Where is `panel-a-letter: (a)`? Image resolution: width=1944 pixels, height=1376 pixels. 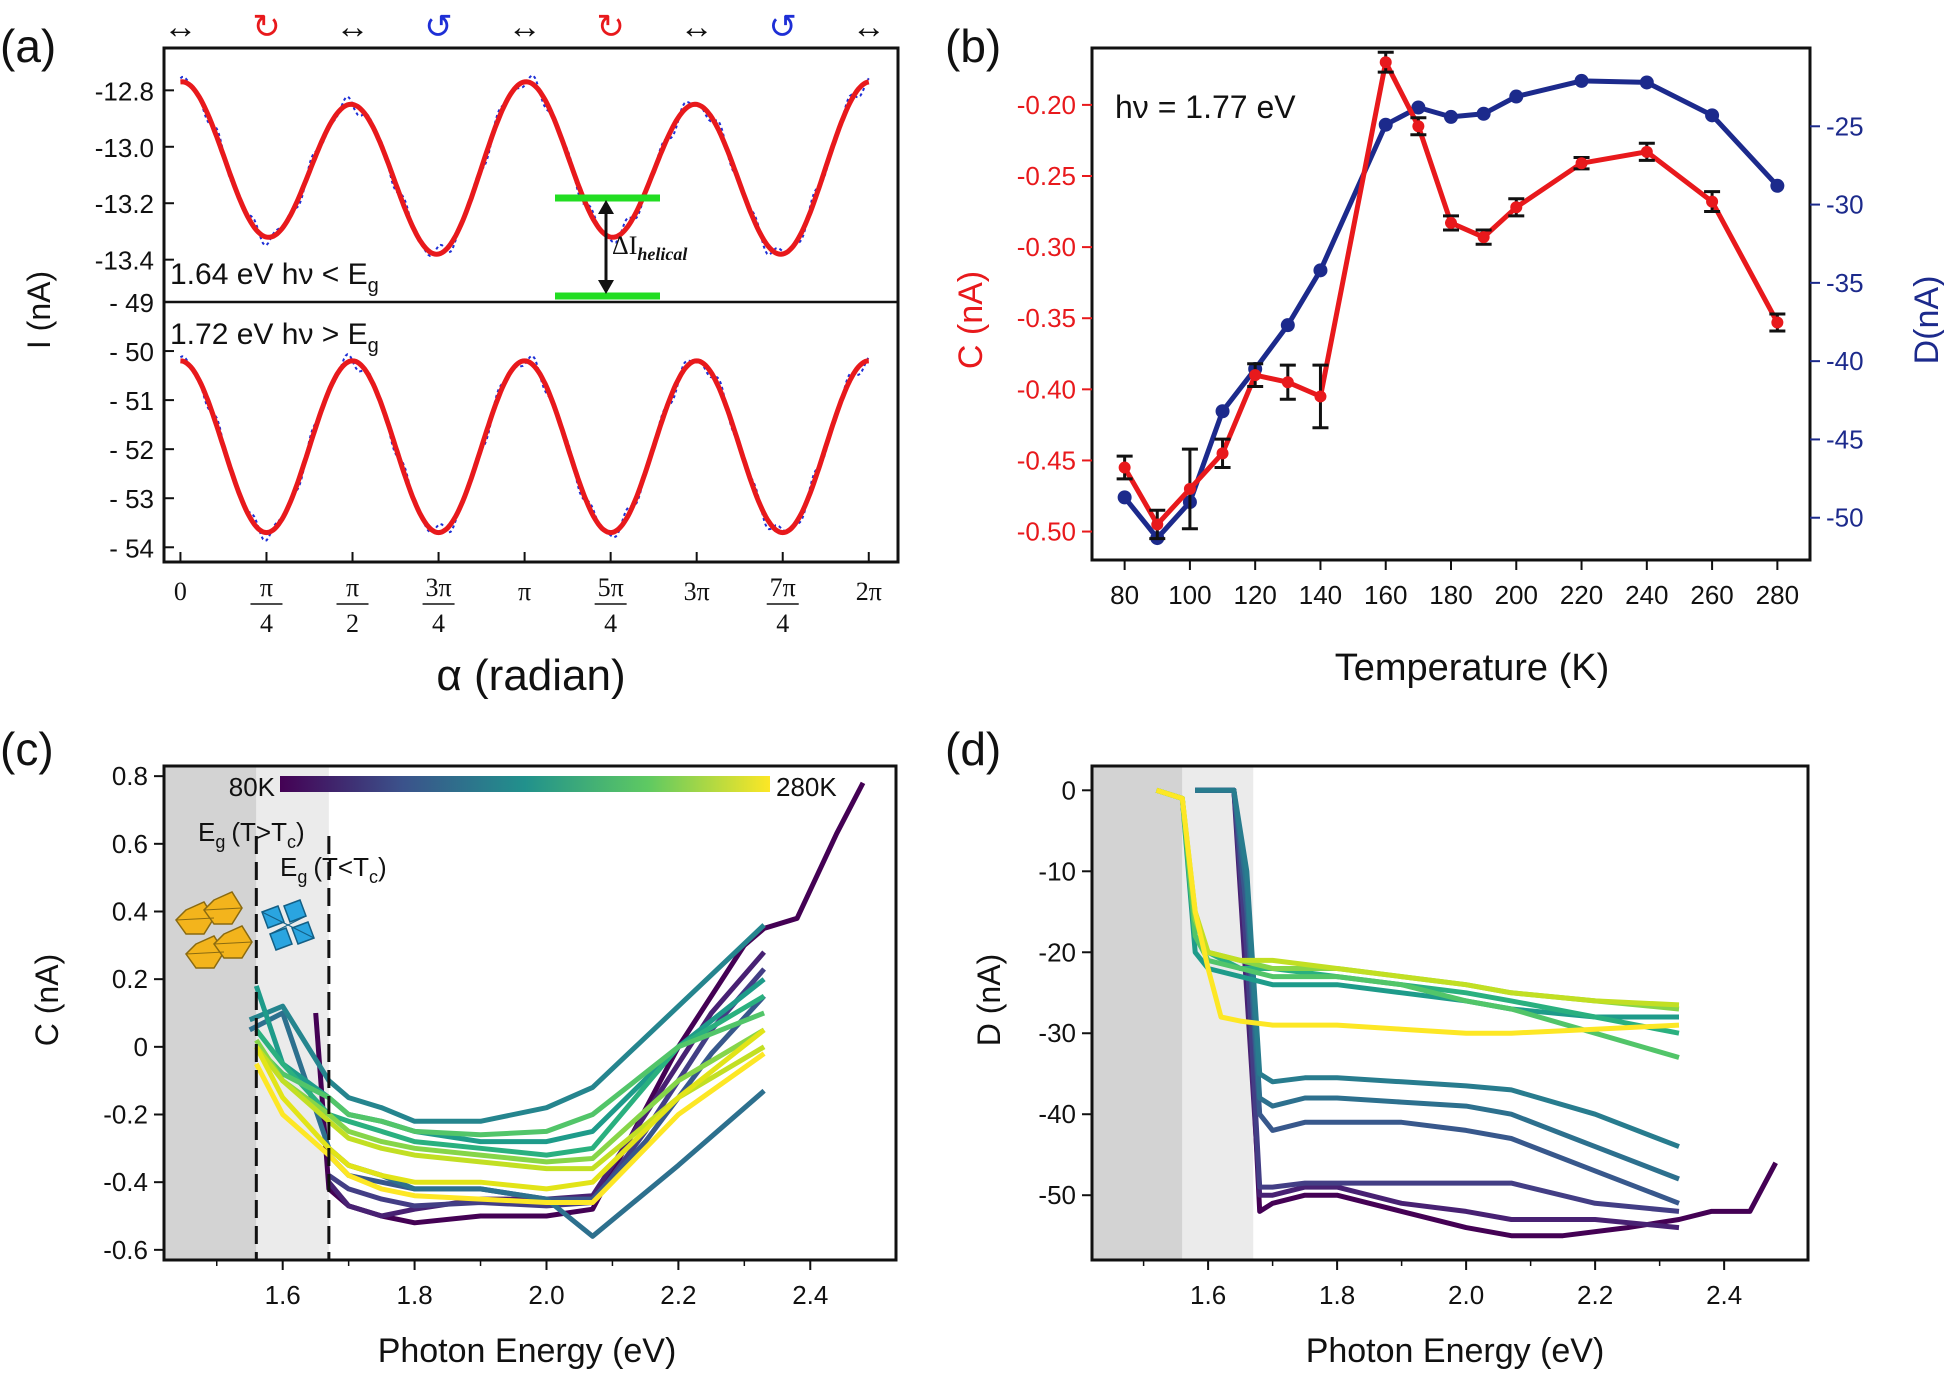
panel-a-letter: (a) is located at coordinates (28, 46).